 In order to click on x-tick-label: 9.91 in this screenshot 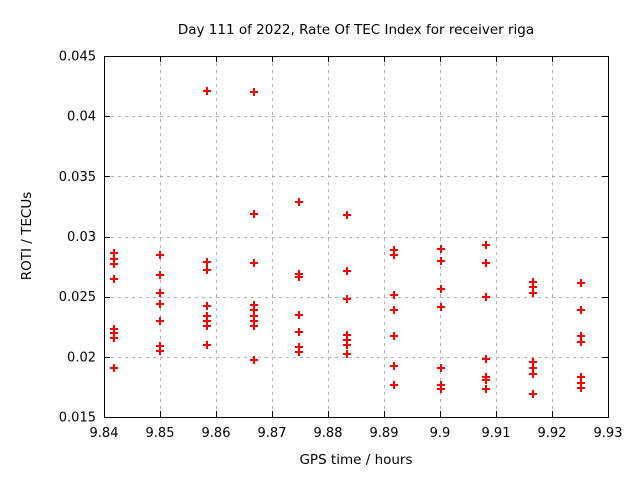, I will do `click(496, 433)`.